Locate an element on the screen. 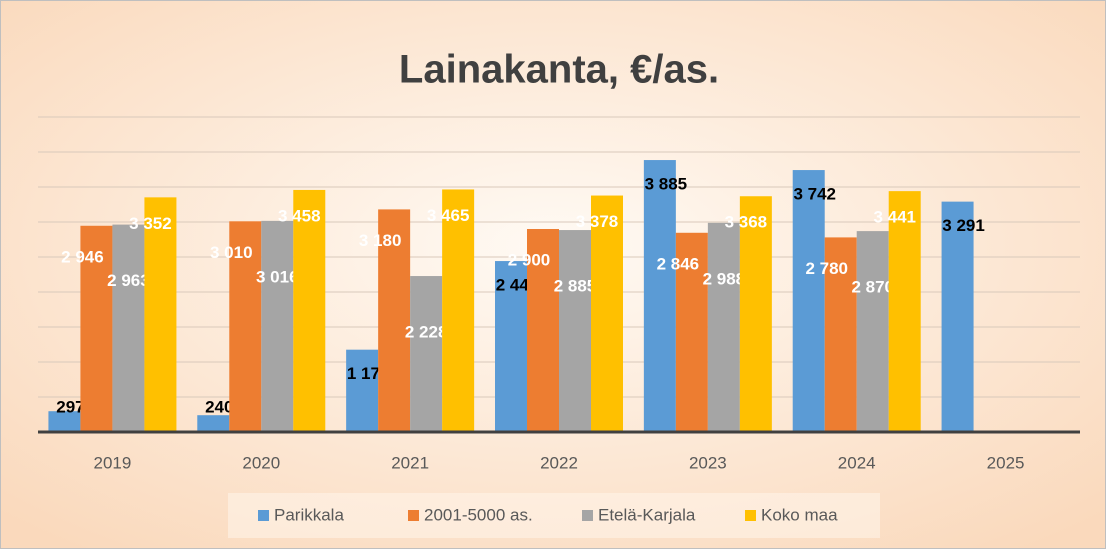 This screenshot has width=1106, height=554. data-label: 3 016 is located at coordinates (277, 276).